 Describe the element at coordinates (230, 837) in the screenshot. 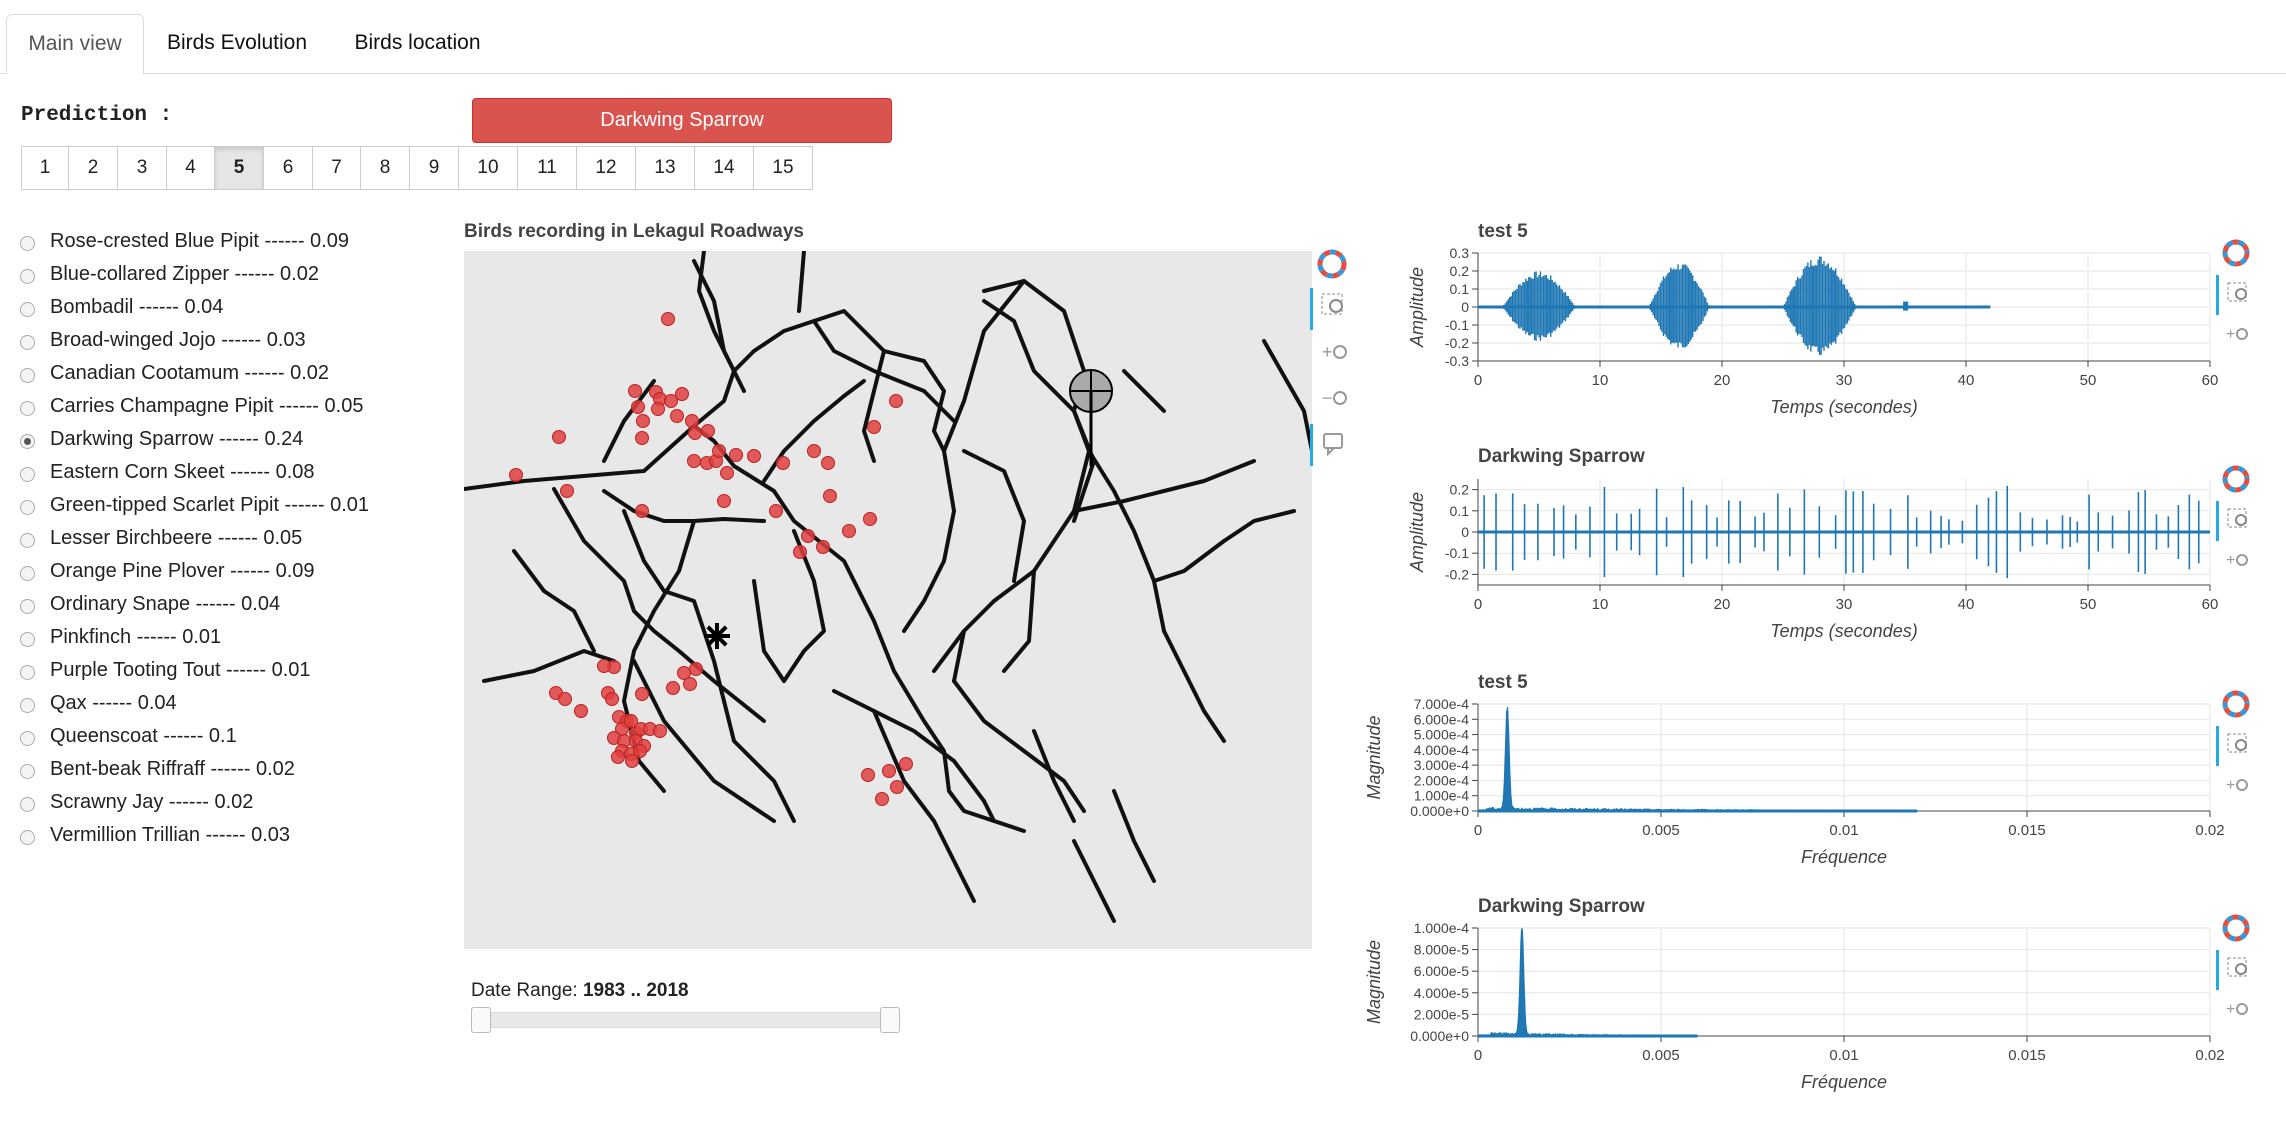

I see `species-option: Vermillion Trillian ------ 0.03` at that location.